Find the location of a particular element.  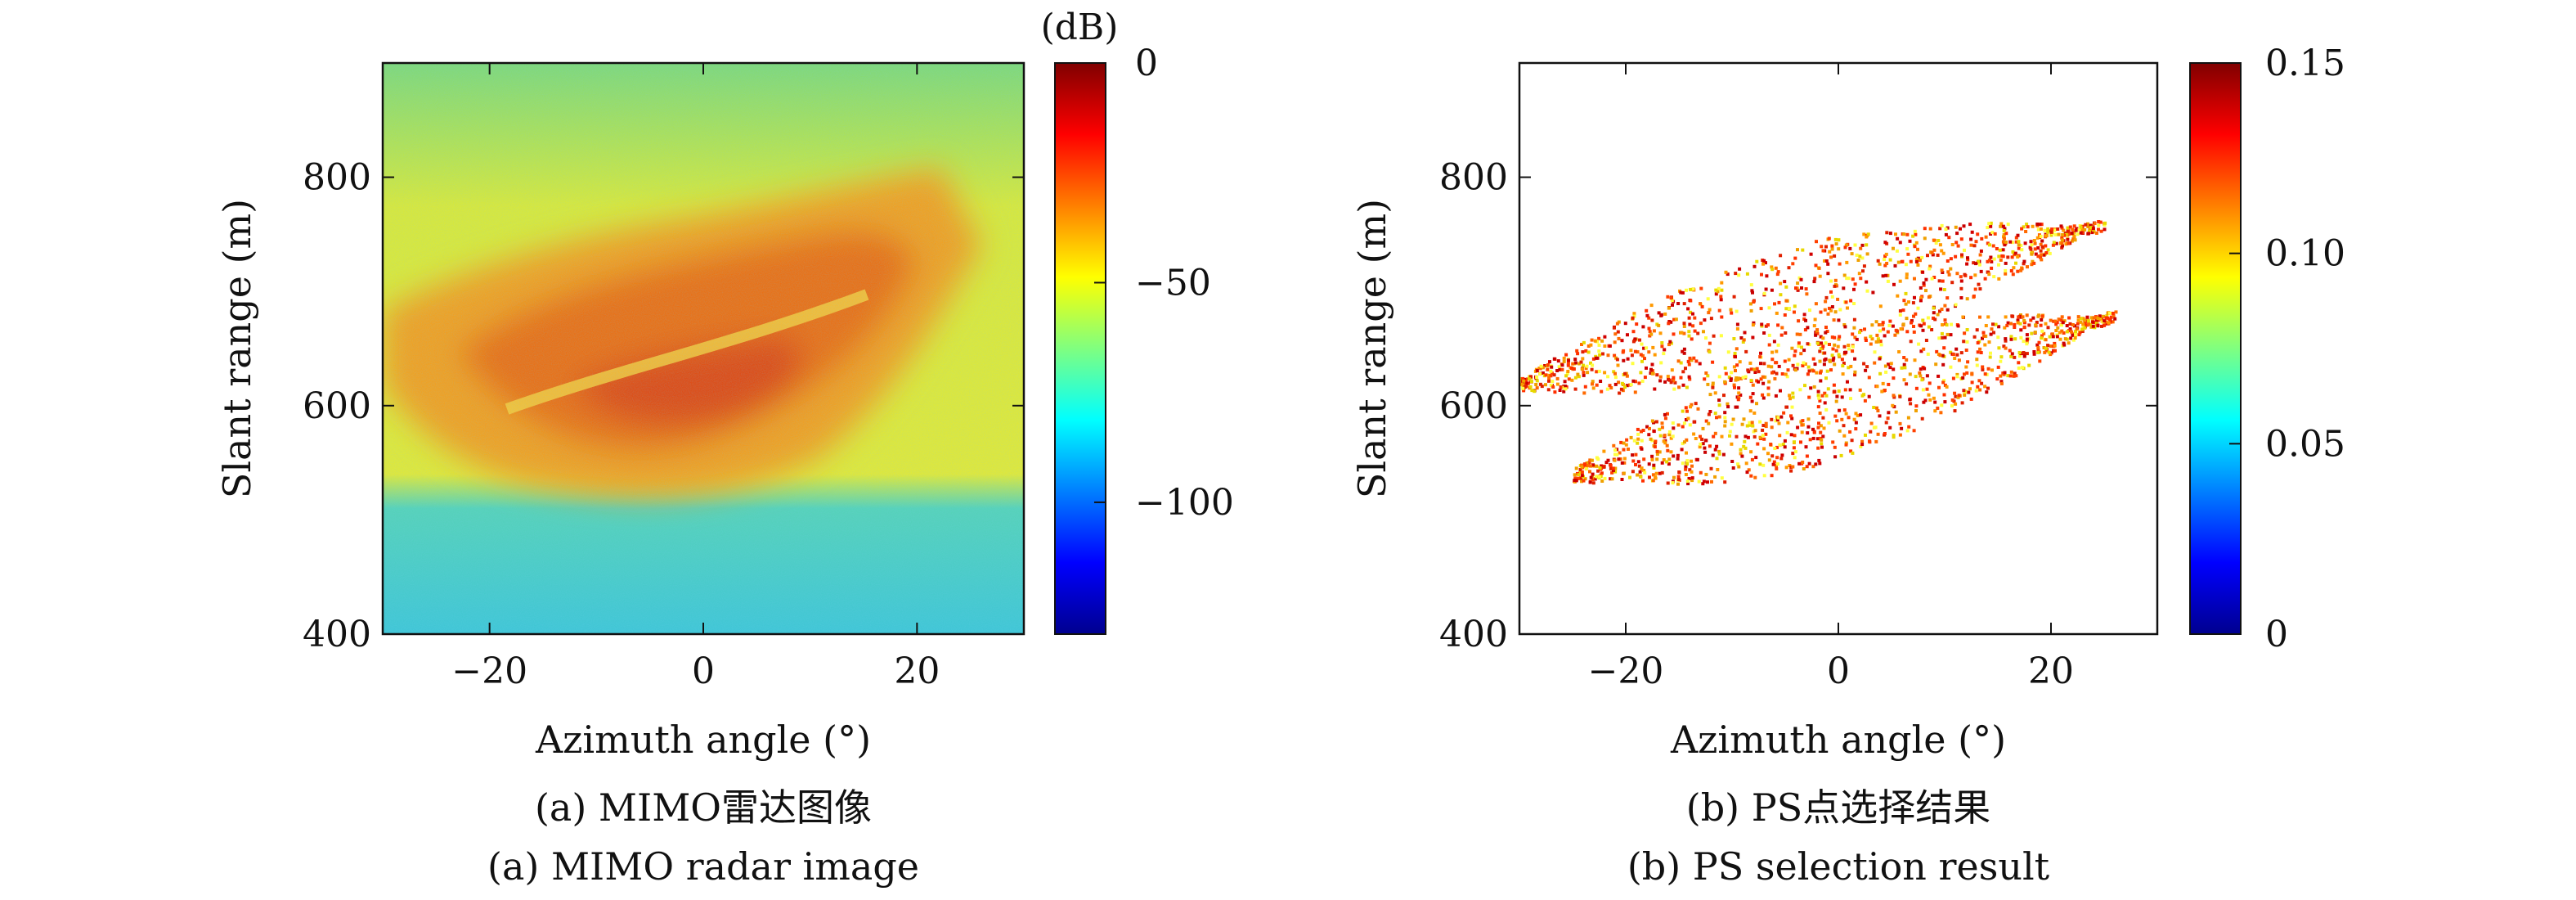

colorbar-a-tick-label: 0 is located at coordinates (1147, 64).